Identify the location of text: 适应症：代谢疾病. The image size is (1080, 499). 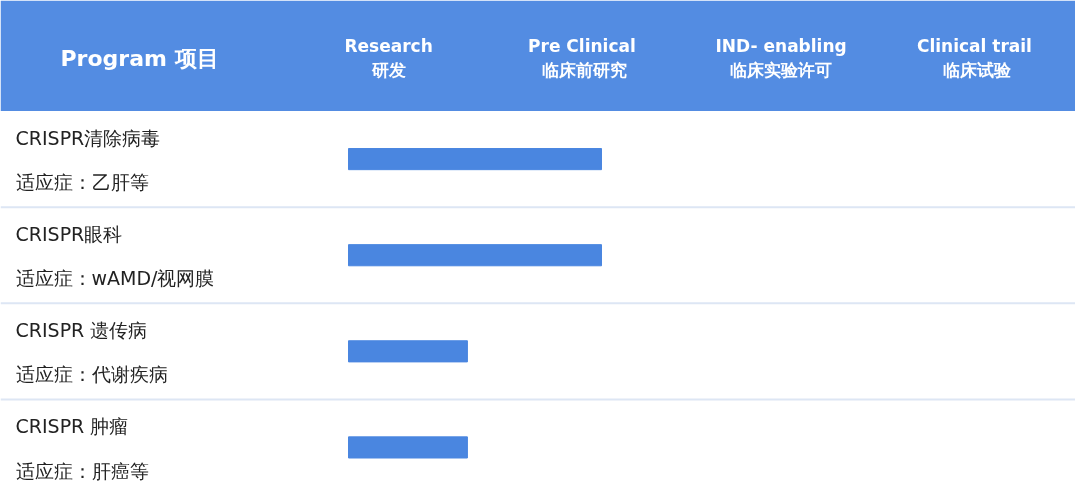
(91, 374).